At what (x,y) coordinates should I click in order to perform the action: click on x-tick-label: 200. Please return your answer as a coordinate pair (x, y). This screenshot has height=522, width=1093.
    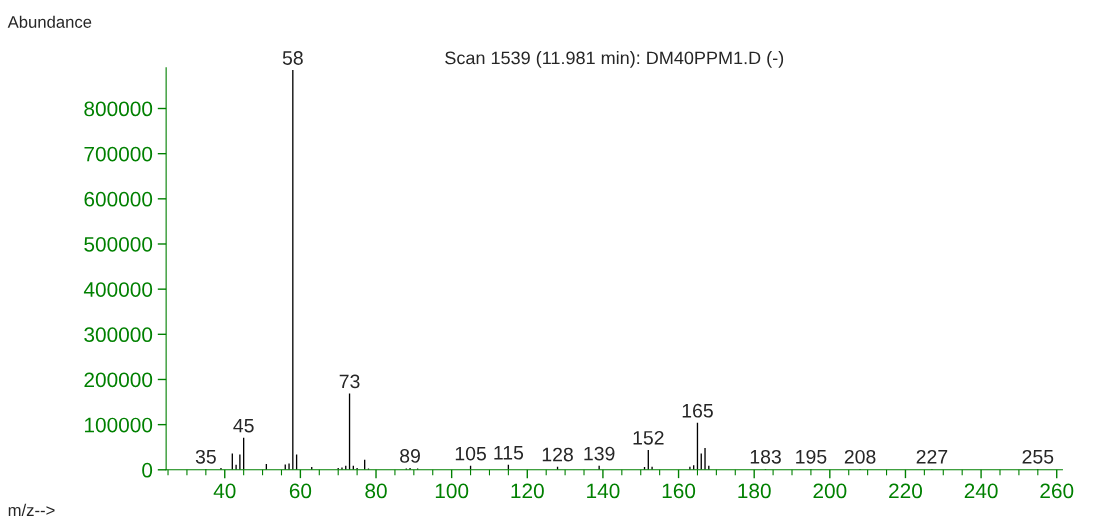
    Looking at the image, I should click on (830, 491).